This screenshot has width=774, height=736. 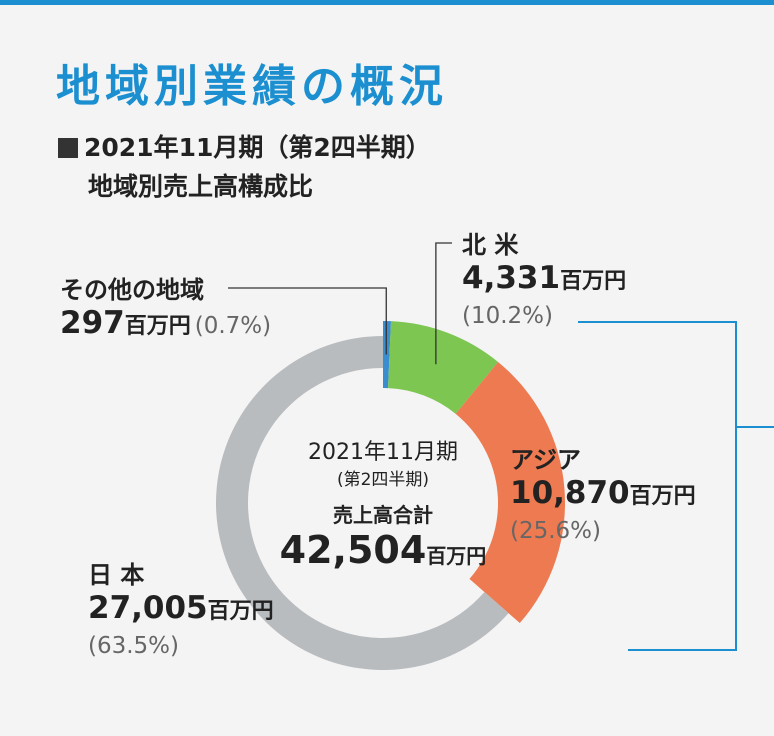 I want to click on label-other-value: 297, so click(x=92, y=323).